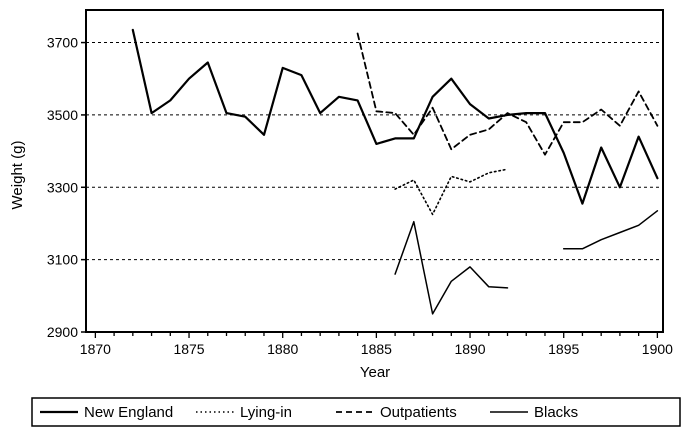 The height and width of the screenshot is (440, 699). Describe the element at coordinates (62, 43) in the screenshot. I see `y-tick-label-3700: 3700` at that location.